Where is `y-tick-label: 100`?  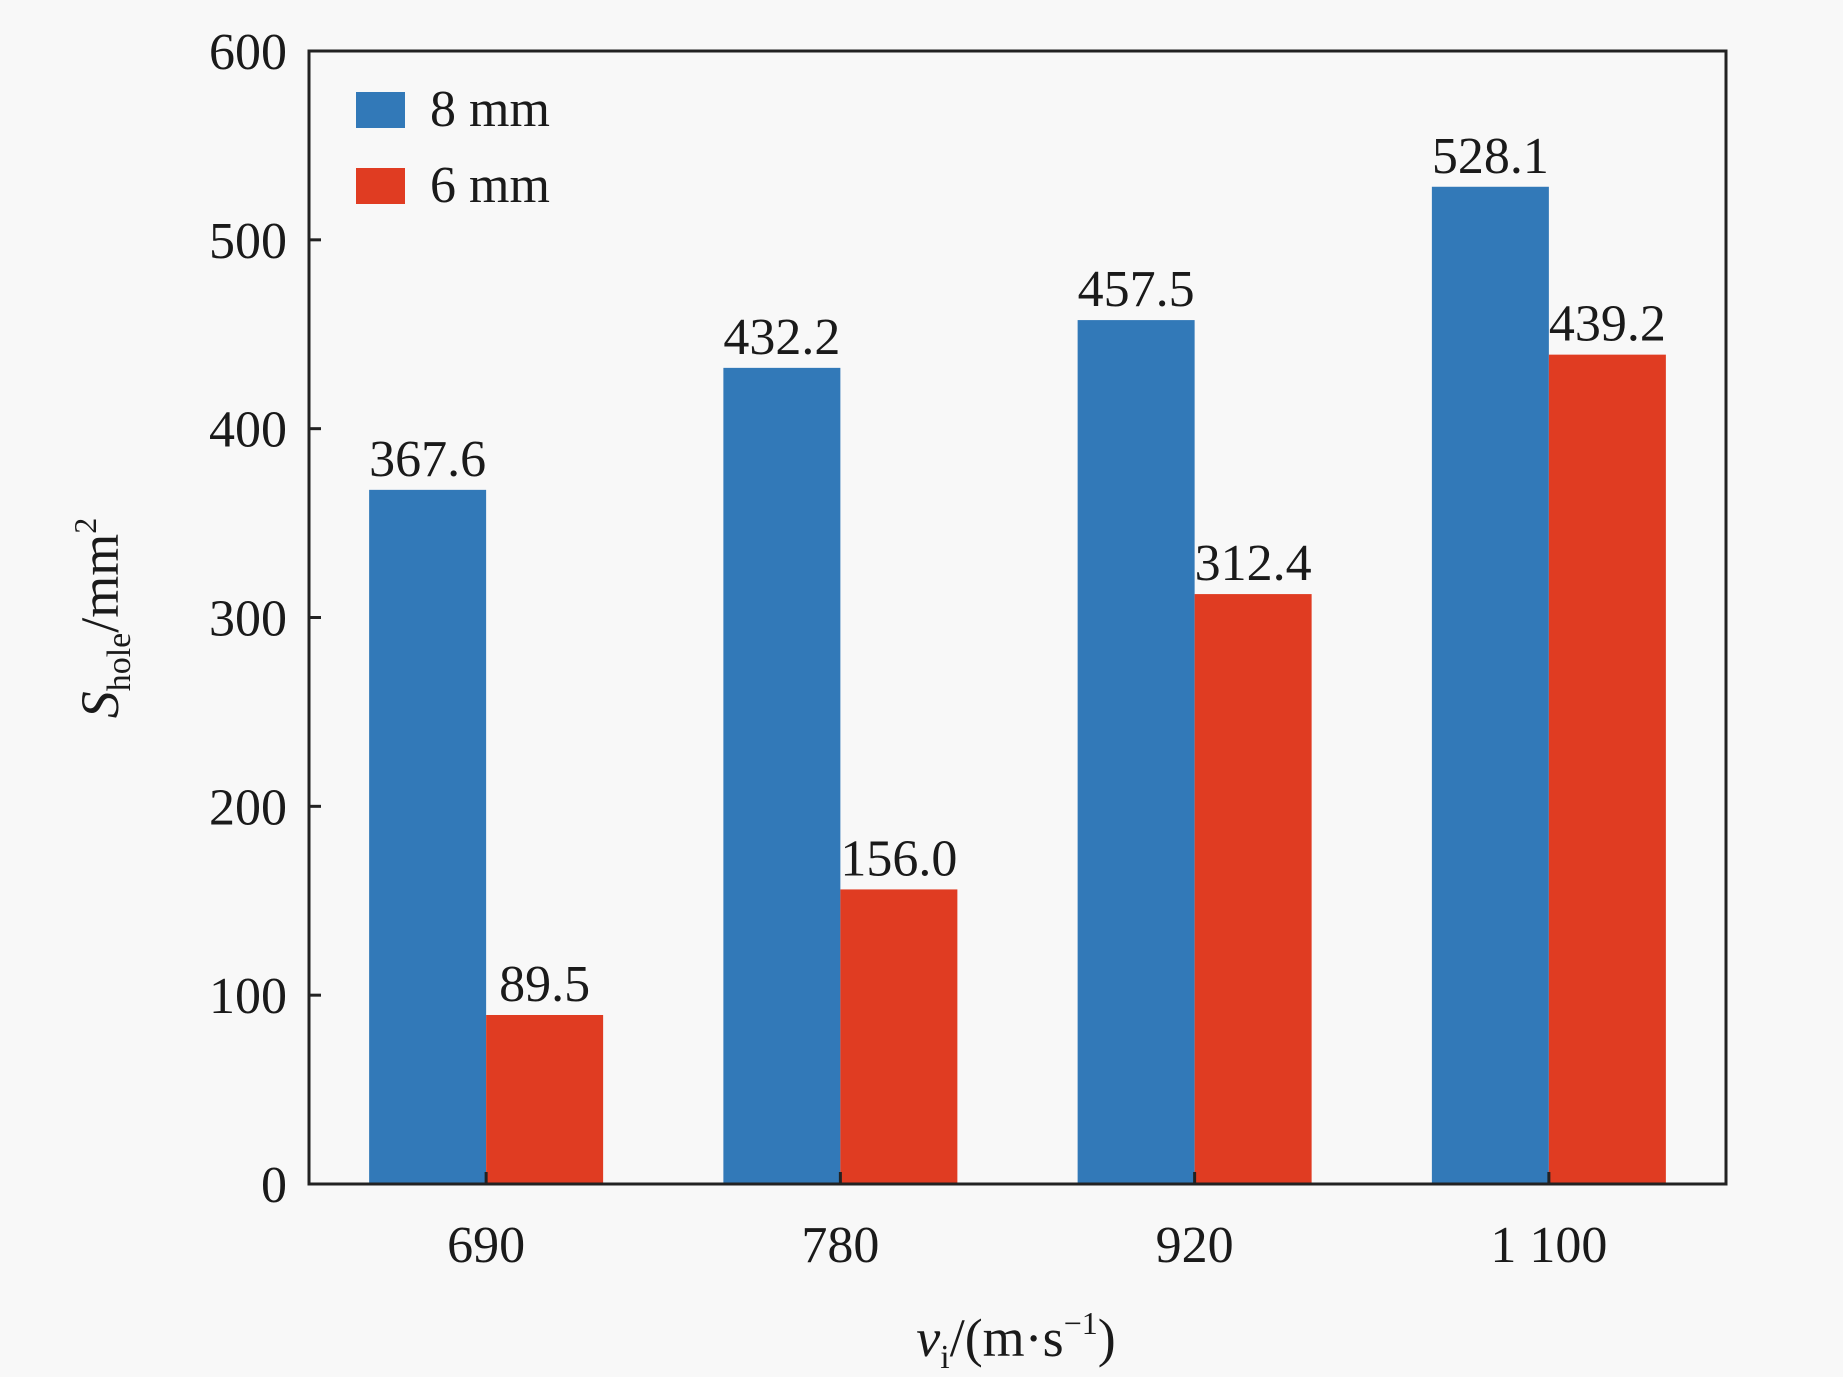 y-tick-label: 100 is located at coordinates (248, 996).